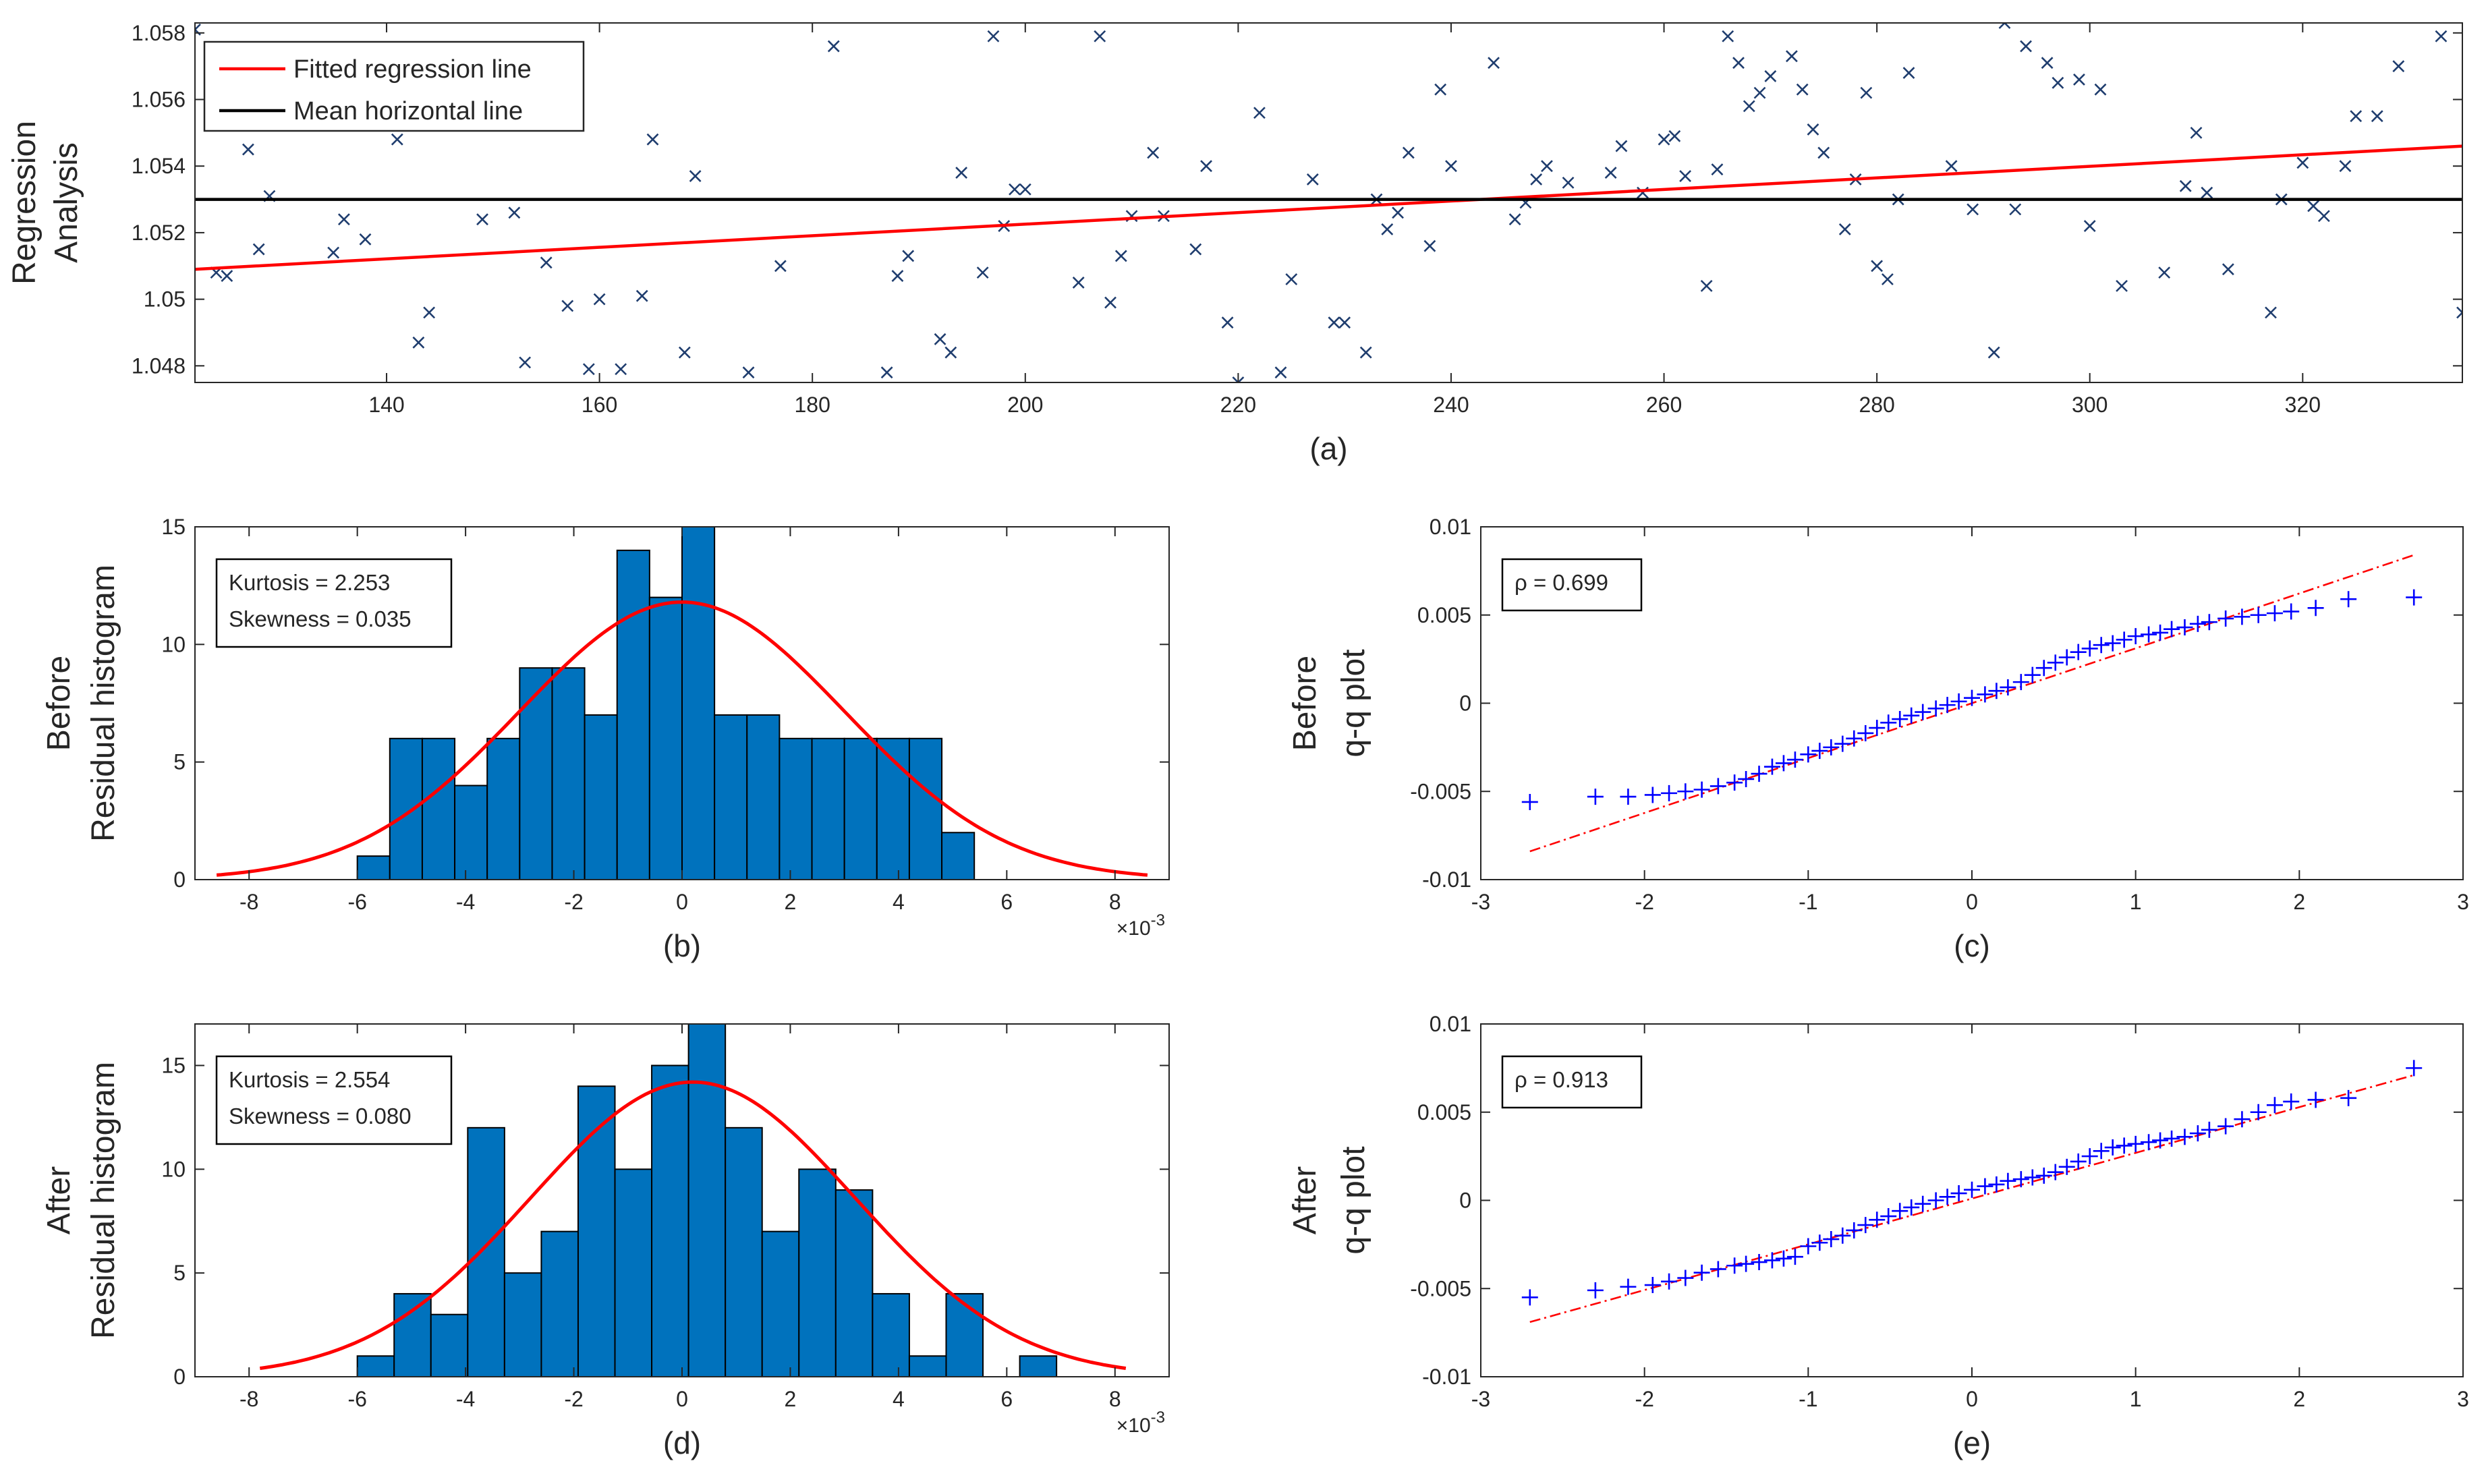  What do you see at coordinates (159, 233) in the screenshot?
I see `y-tick-label: 1.052` at bounding box center [159, 233].